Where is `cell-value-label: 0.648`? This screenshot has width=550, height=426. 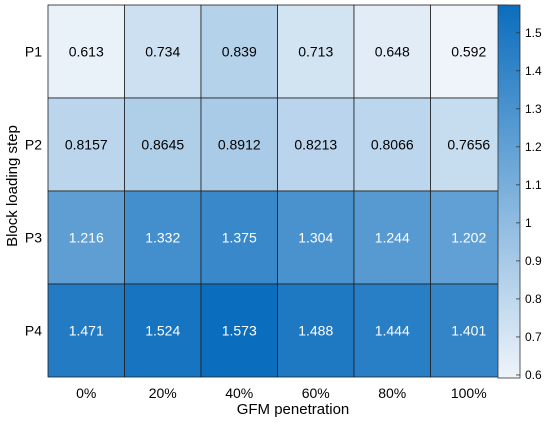 cell-value-label: 0.648 is located at coordinates (392, 52).